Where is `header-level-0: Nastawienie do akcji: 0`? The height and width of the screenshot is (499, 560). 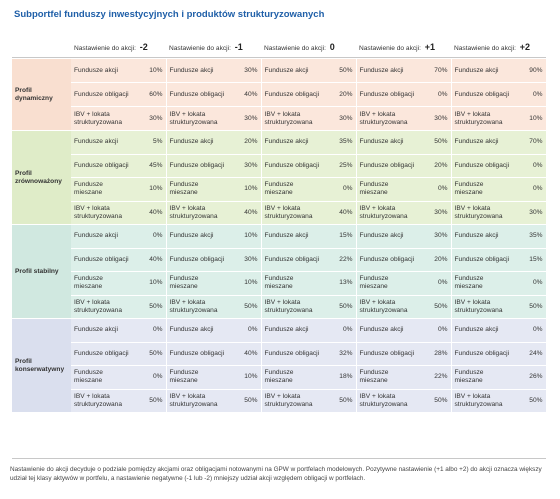 header-level-0: Nastawienie do akcji: 0 is located at coordinates (308, 48).